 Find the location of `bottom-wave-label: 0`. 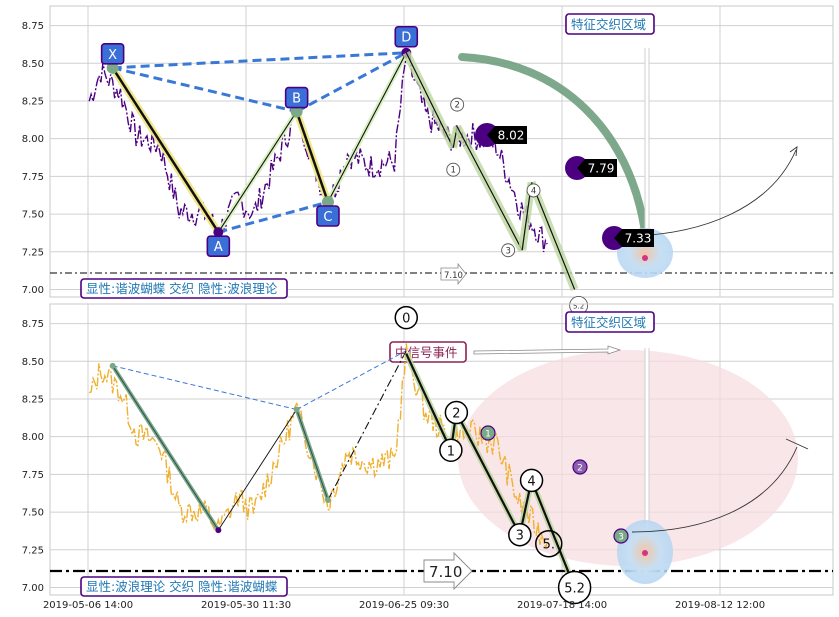

bottom-wave-label: 0 is located at coordinates (406, 319).